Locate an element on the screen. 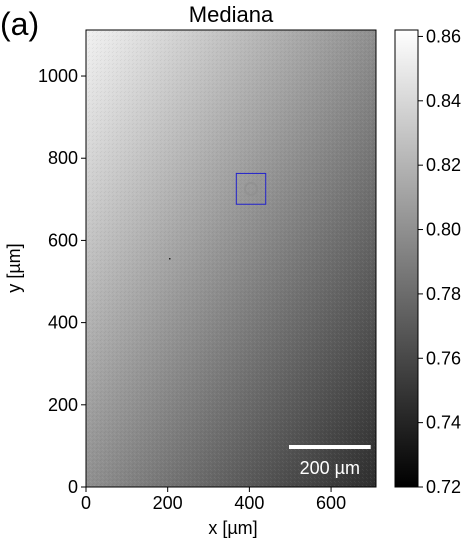  colorbar-tick-label: 0.78 is located at coordinates (443, 294).